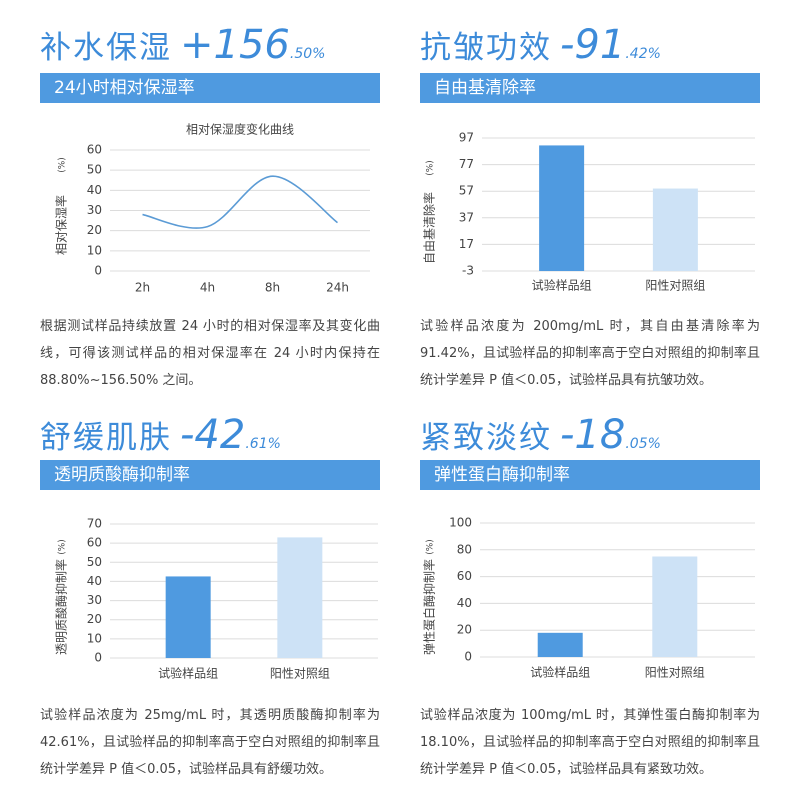 The image size is (800, 800). I want to click on headline-value: -42, so click(213, 435).